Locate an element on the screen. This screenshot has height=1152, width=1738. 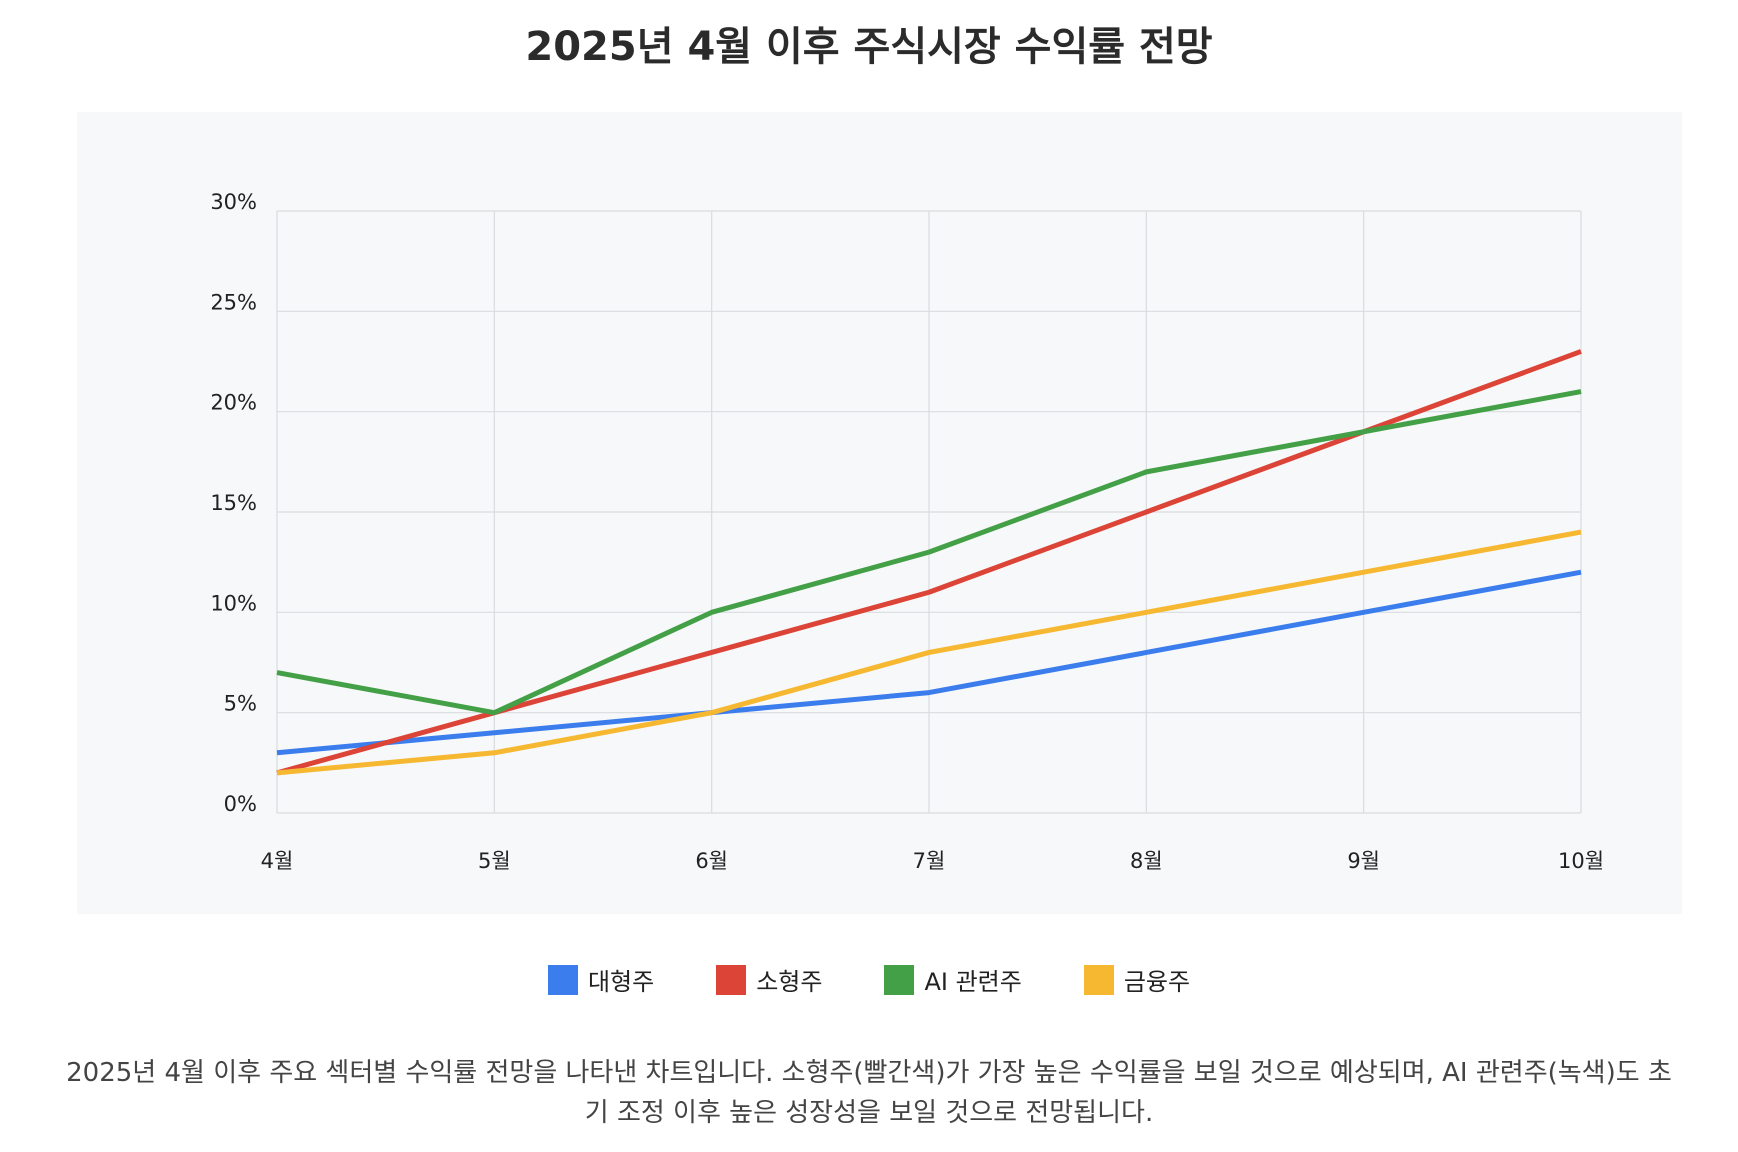
legend-item: 대형주 is located at coordinates (601, 979).